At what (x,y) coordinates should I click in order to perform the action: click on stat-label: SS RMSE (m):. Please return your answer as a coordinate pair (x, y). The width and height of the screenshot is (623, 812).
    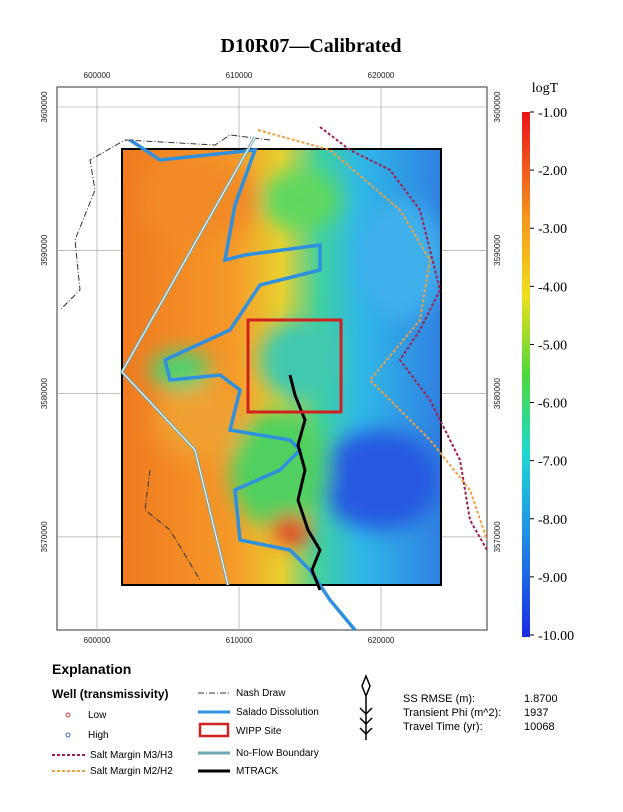
    Looking at the image, I should click on (439, 699).